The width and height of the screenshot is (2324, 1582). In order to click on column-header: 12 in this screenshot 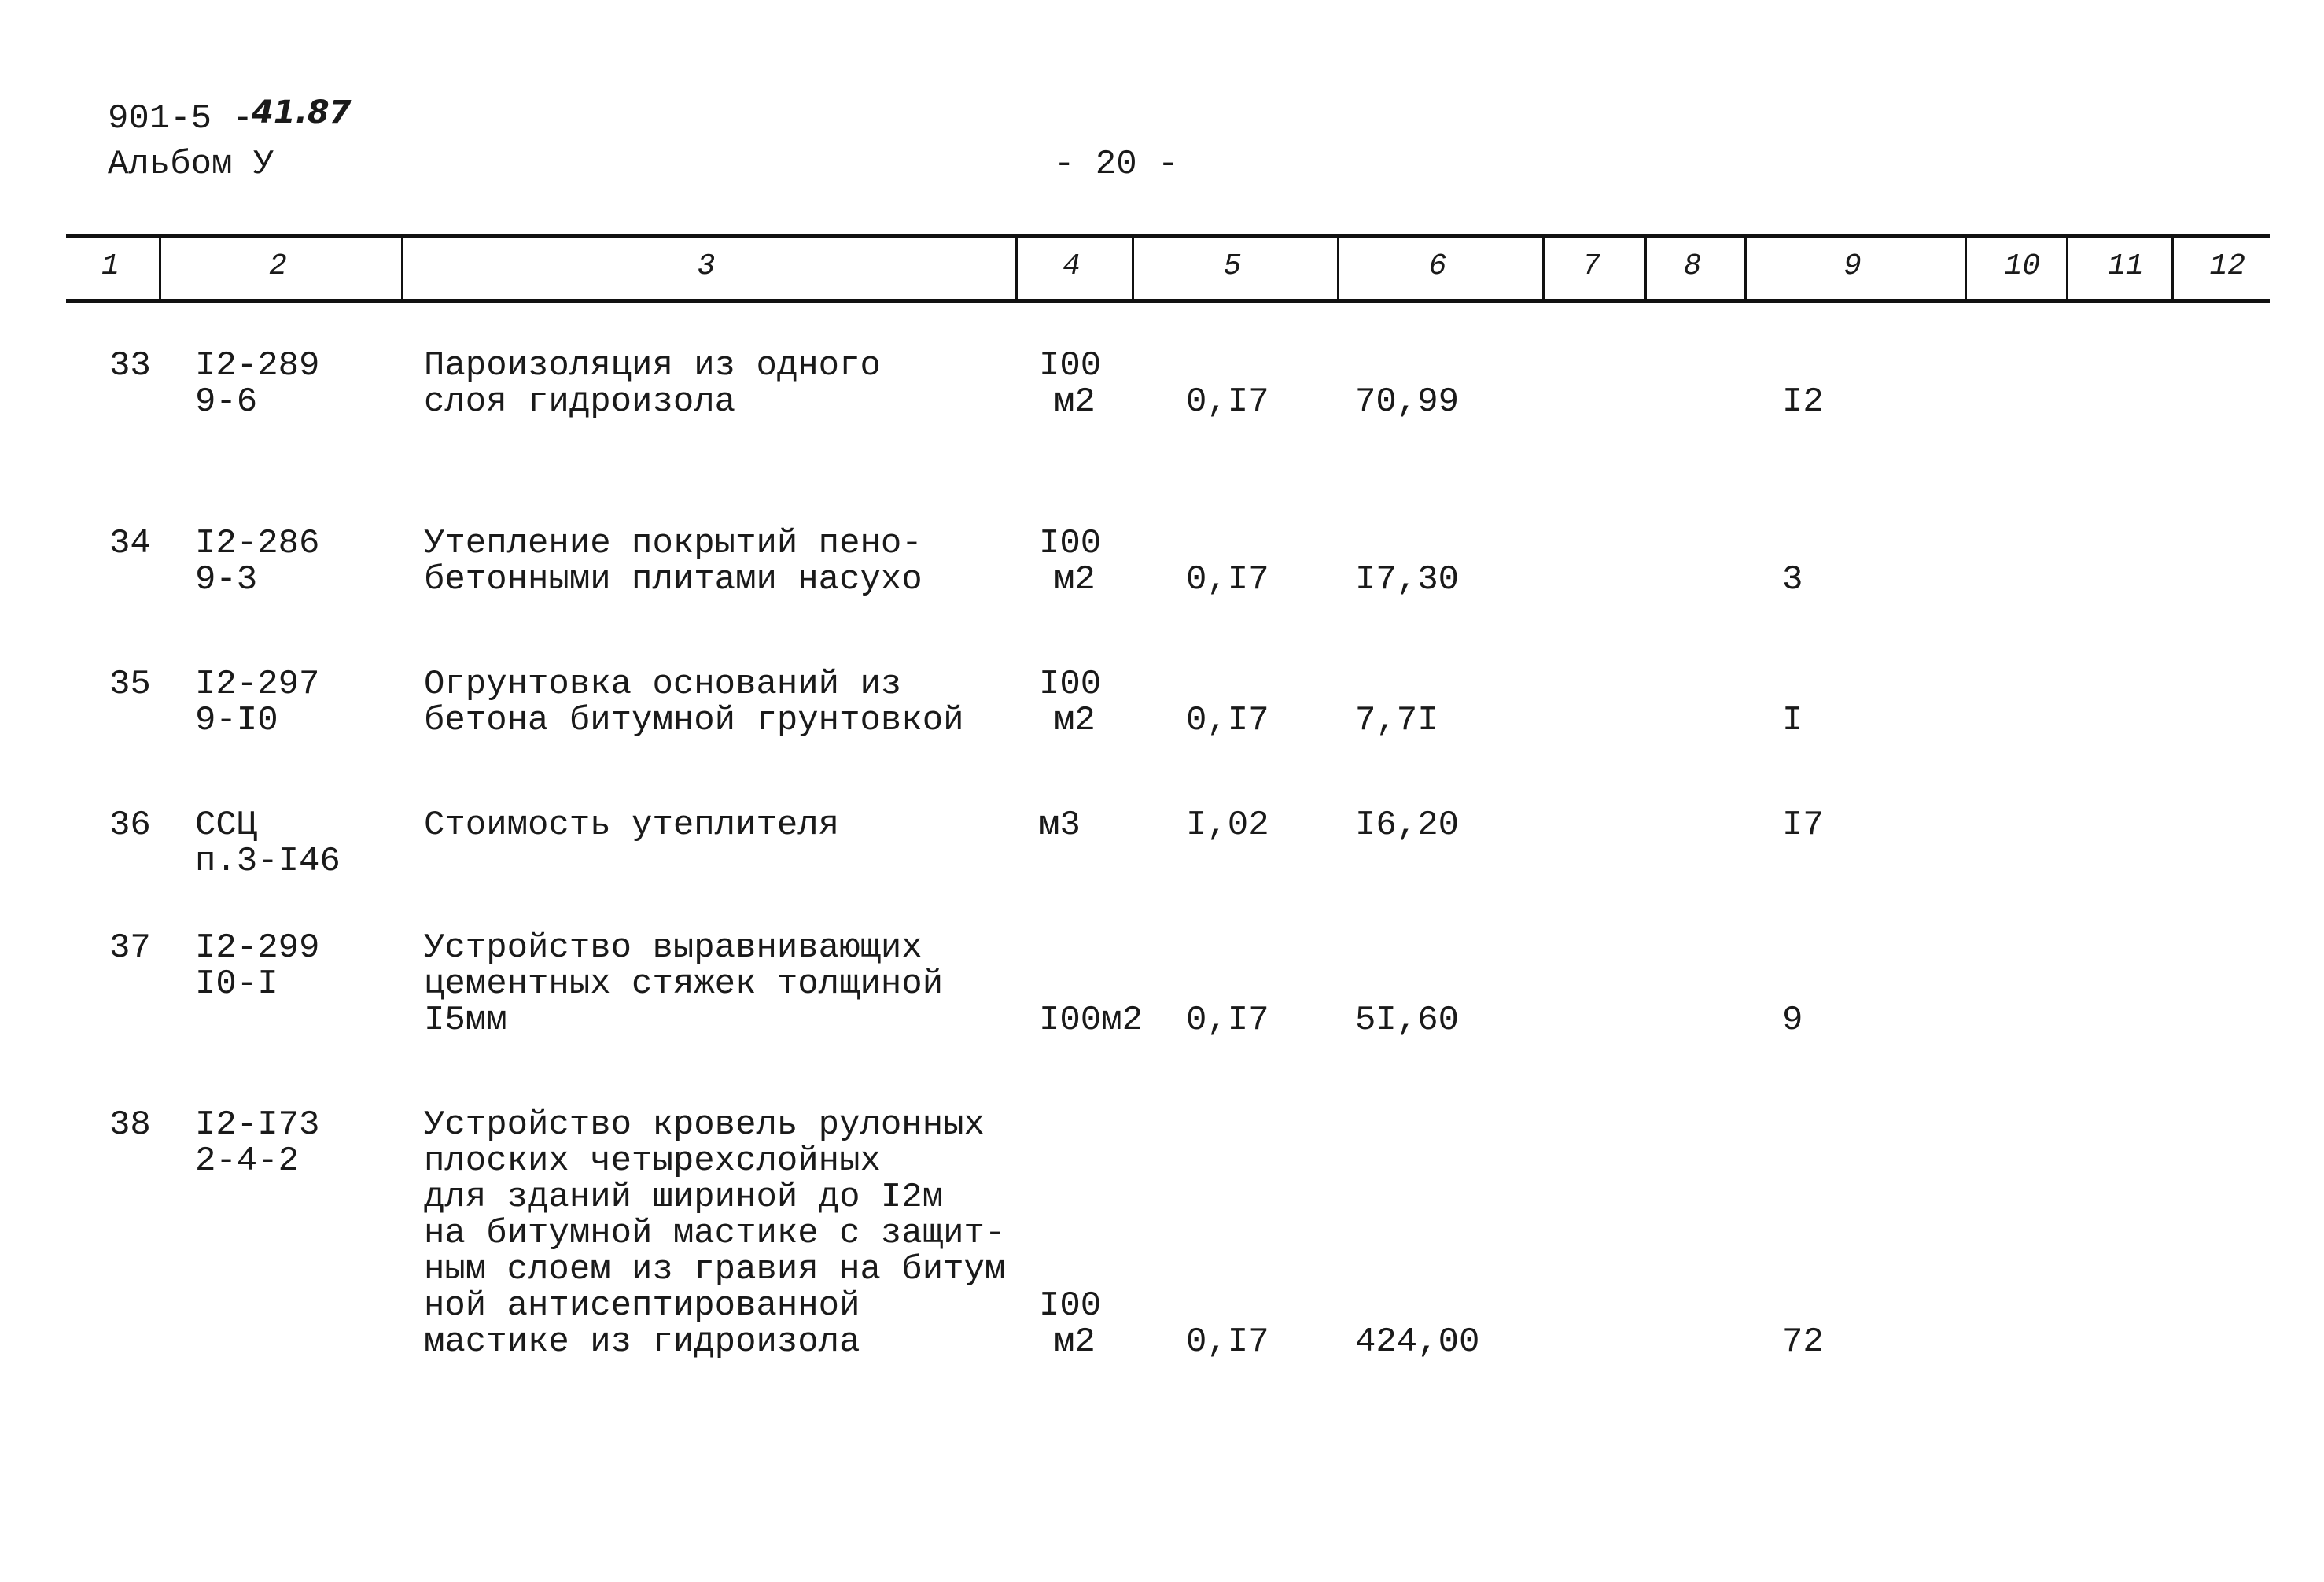, I will do `click(2227, 266)`.